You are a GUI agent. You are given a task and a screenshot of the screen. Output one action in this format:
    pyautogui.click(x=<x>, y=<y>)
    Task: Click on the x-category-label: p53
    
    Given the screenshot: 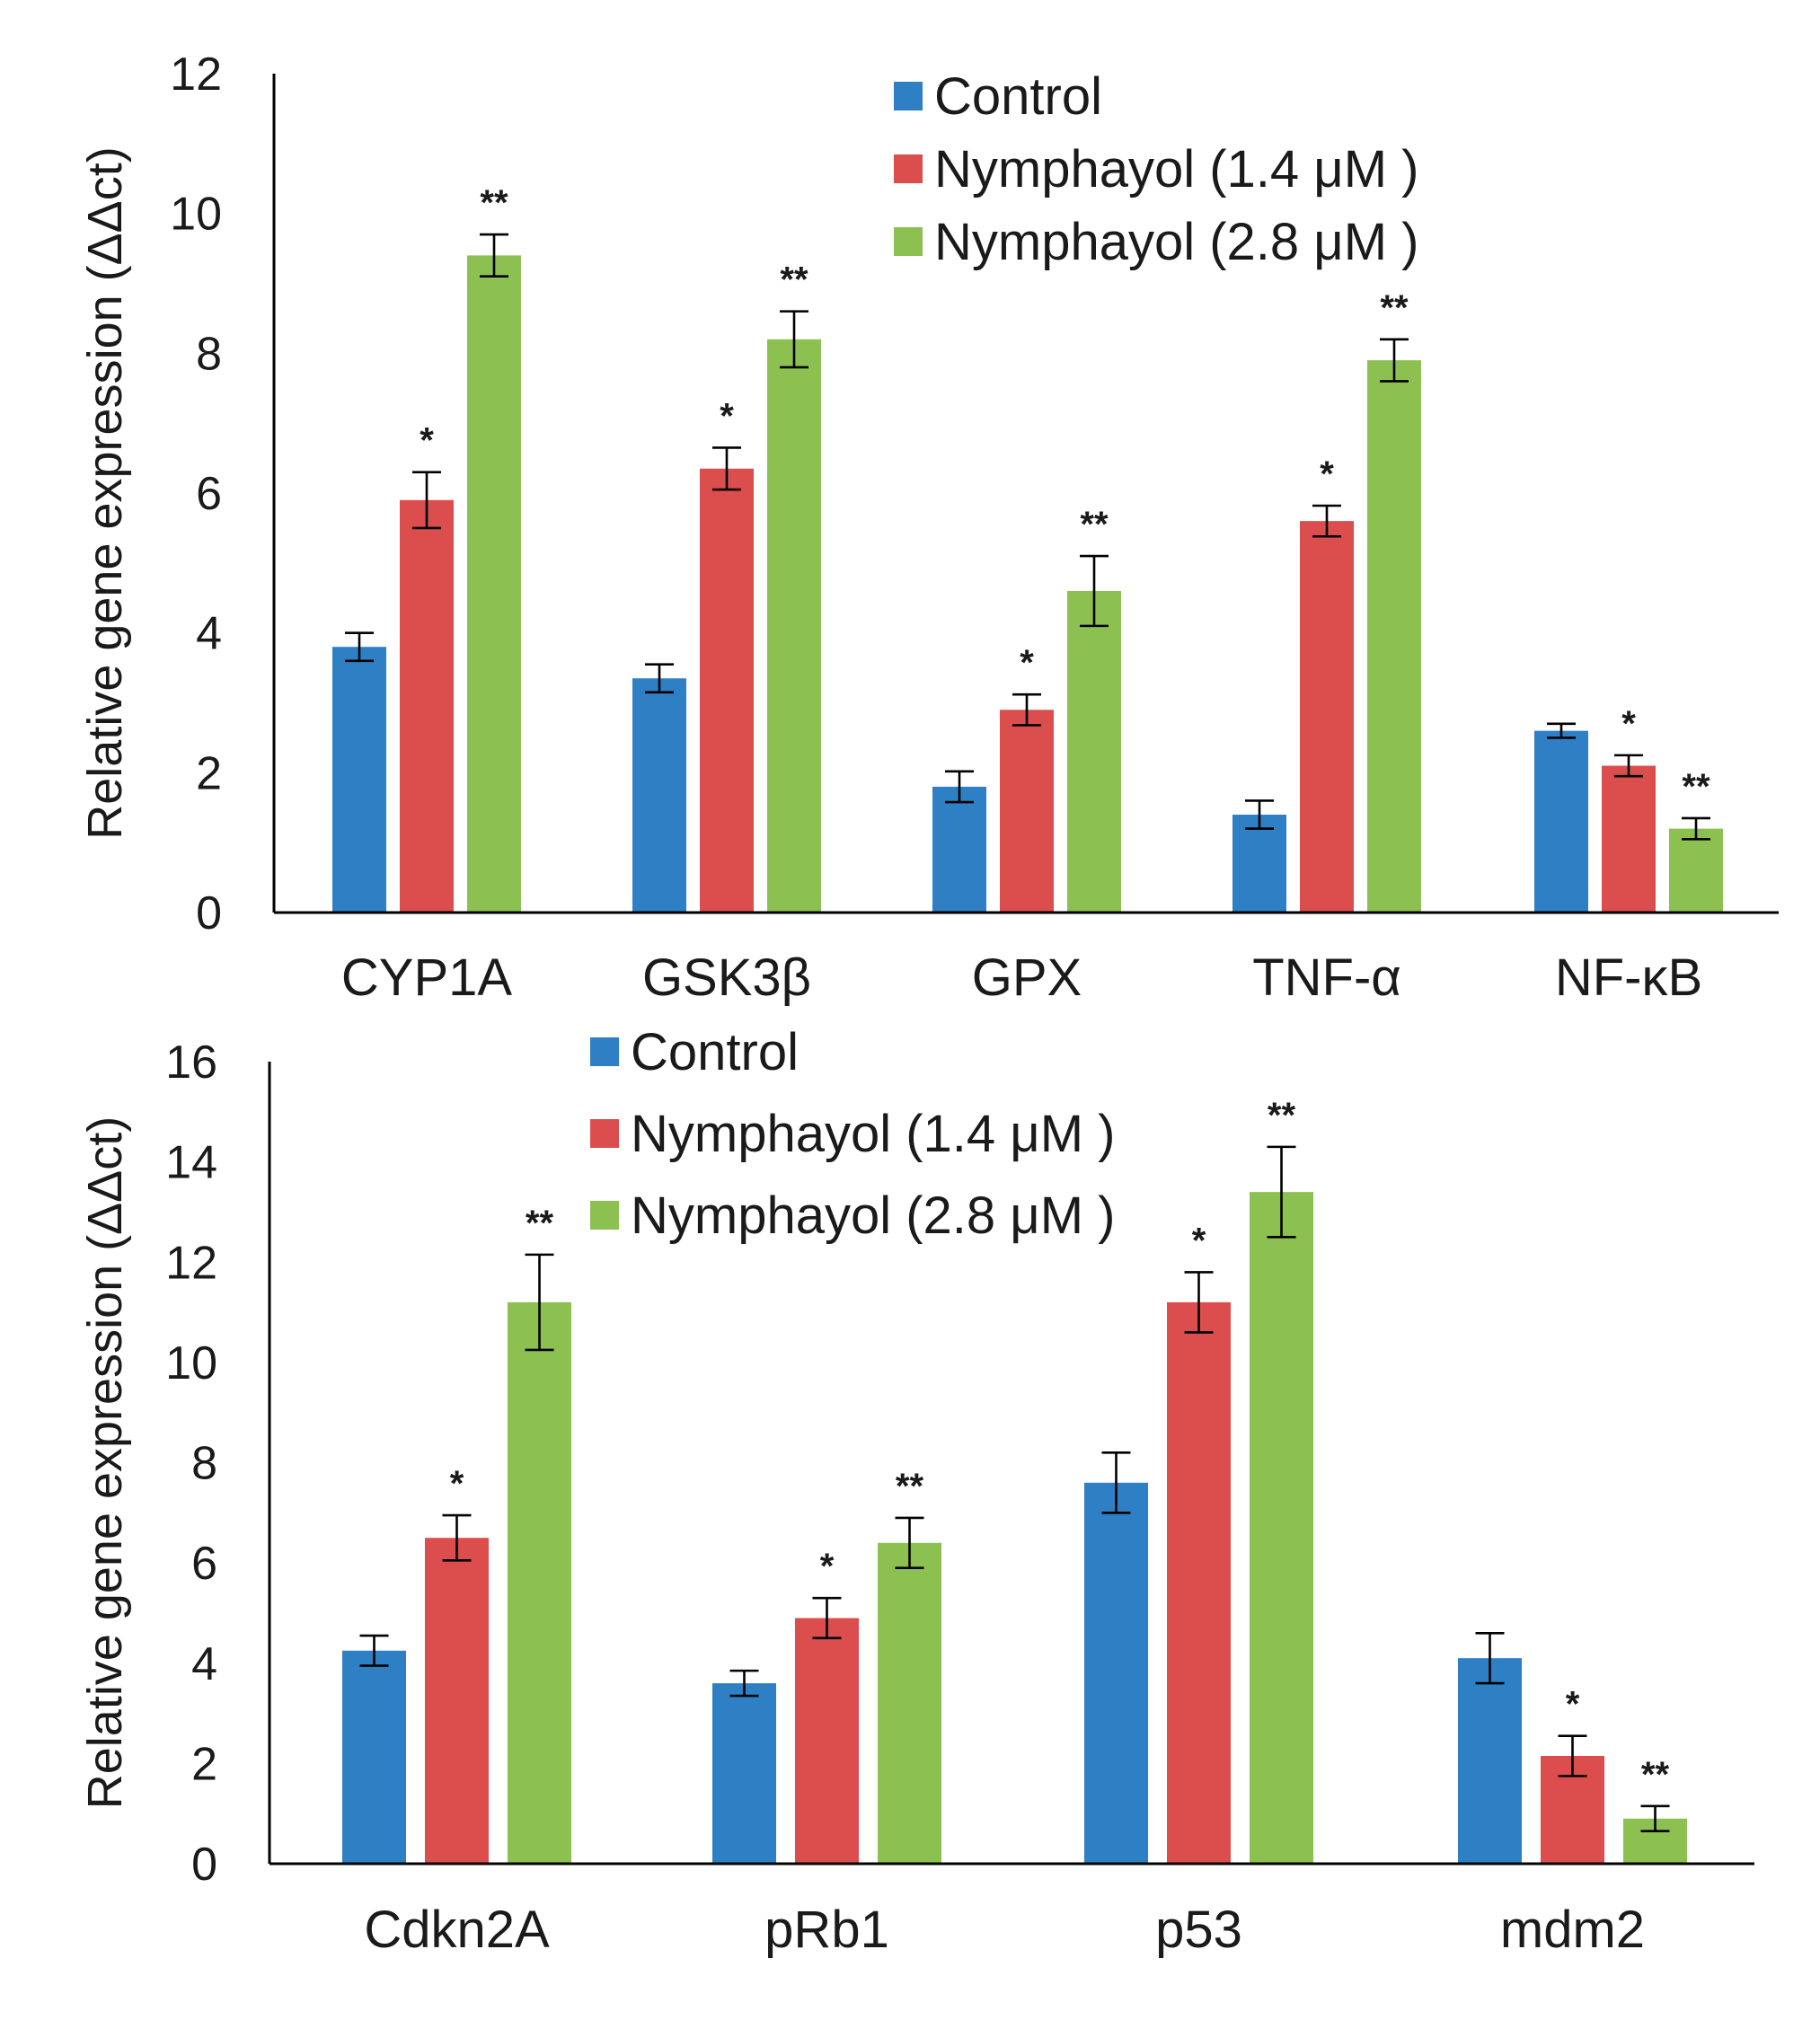 What is the action you would take?
    pyautogui.click(x=1198, y=1930)
    